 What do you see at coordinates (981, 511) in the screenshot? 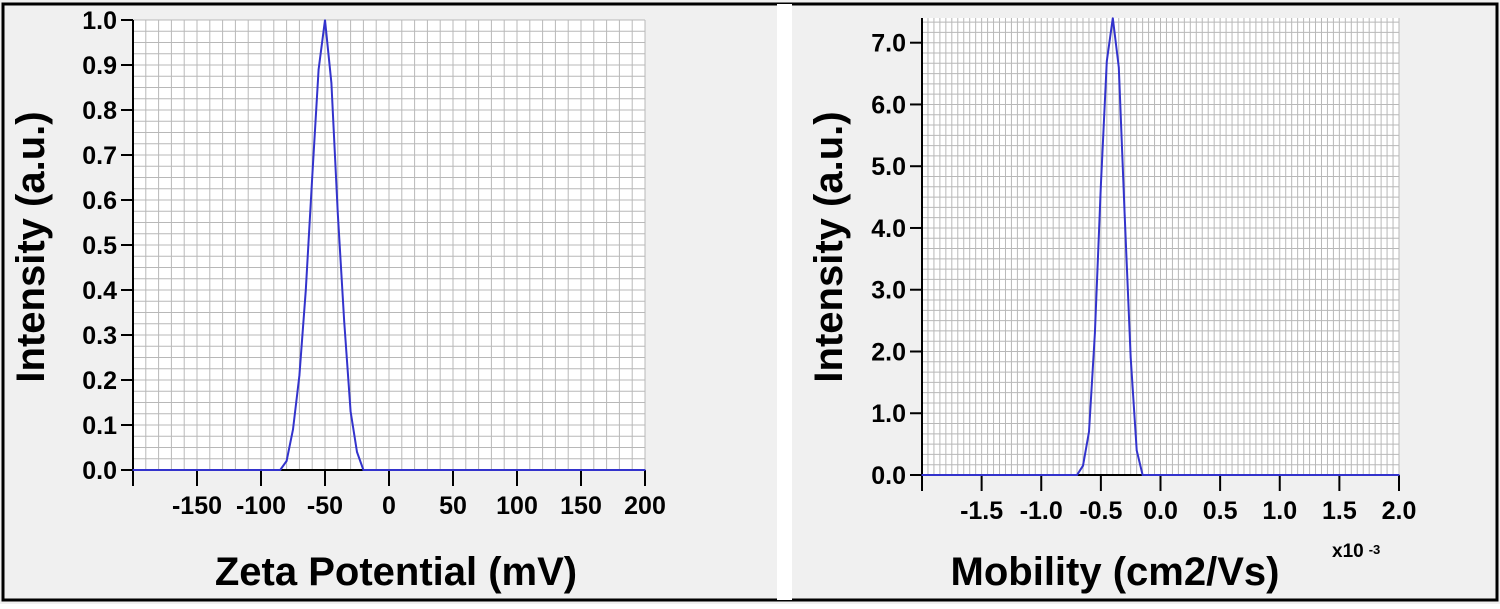
I see `mobility-x-tick-label: -1.5` at bounding box center [981, 511].